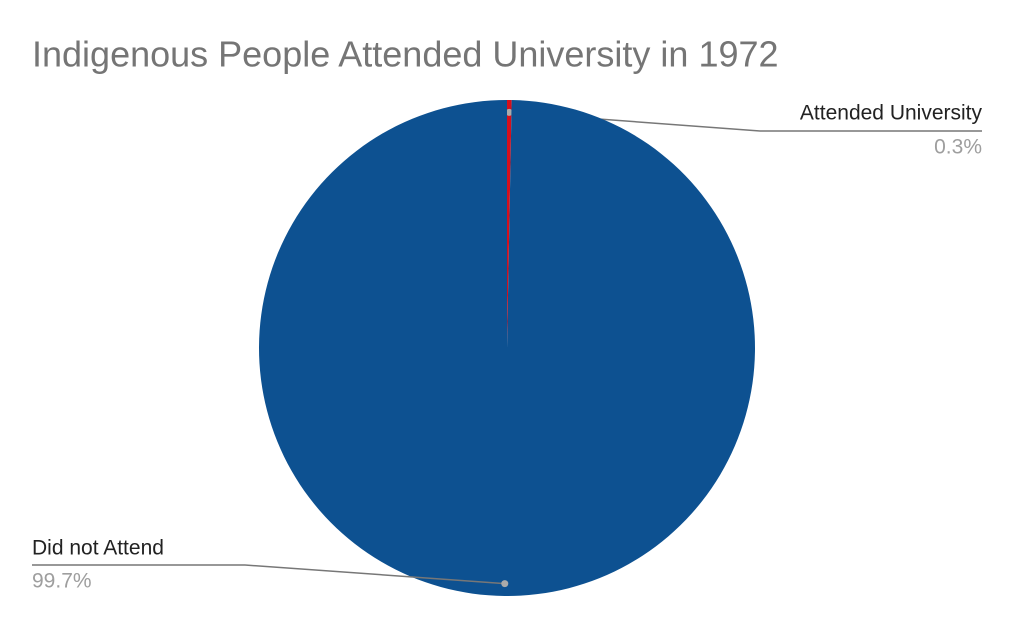 The height and width of the screenshot is (628, 1014). I want to click on slice-label: Attended University, so click(891, 113).